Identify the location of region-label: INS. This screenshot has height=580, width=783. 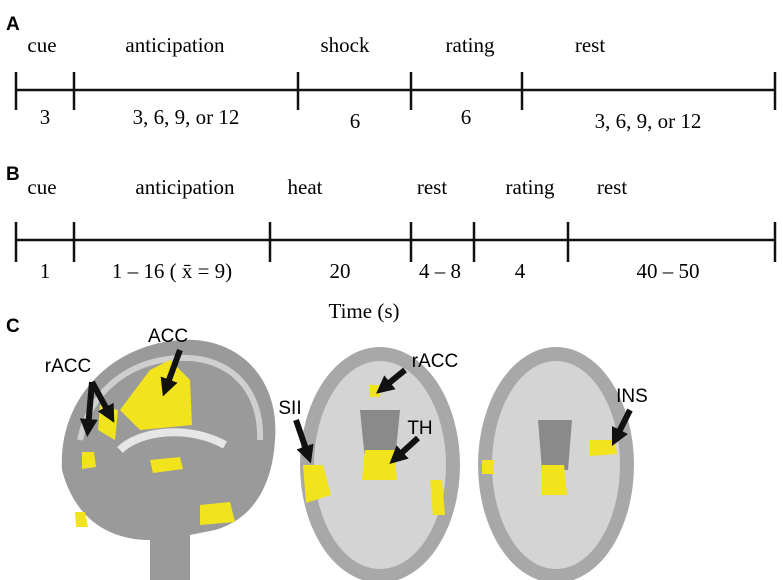
(632, 396).